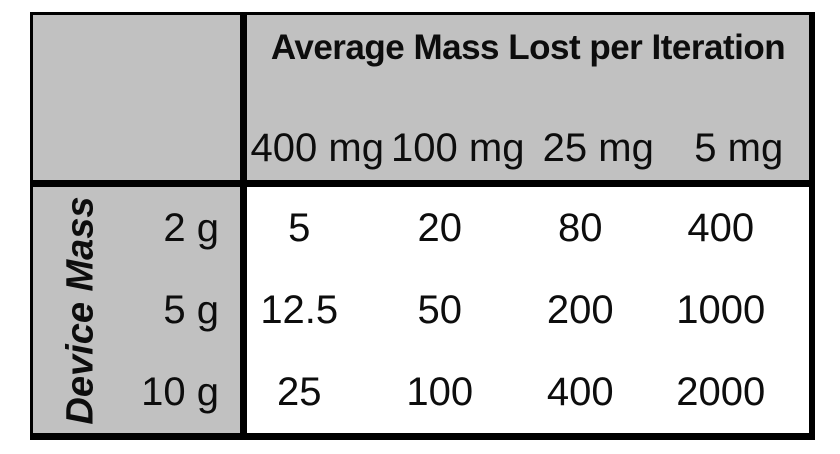 This screenshot has height=454, width=840. What do you see at coordinates (458, 148) in the screenshot?
I see `column-header-100mg: 100 mg` at bounding box center [458, 148].